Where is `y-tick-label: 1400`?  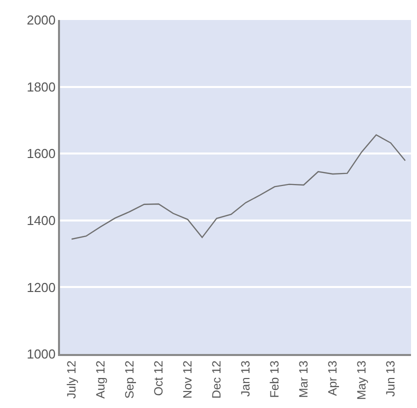
y-tick-label: 1400 is located at coordinates (41, 220).